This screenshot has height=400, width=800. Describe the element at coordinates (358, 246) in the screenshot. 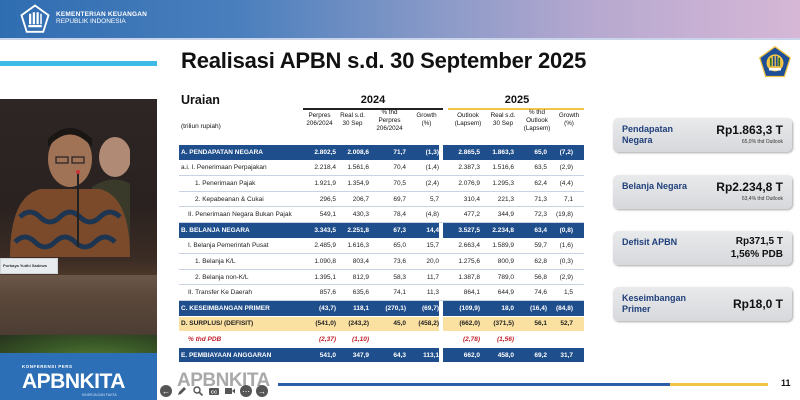

I see `cell-value: 1.616,3` at that location.